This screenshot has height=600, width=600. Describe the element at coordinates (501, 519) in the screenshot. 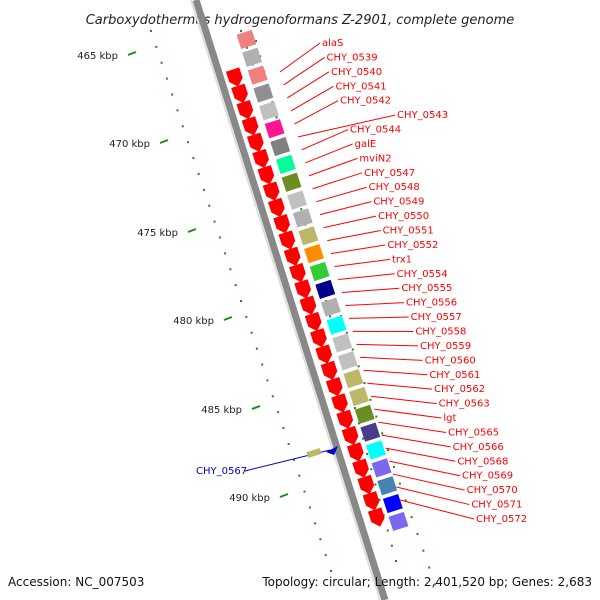

I see `gene-label: CHY_0572` at that location.